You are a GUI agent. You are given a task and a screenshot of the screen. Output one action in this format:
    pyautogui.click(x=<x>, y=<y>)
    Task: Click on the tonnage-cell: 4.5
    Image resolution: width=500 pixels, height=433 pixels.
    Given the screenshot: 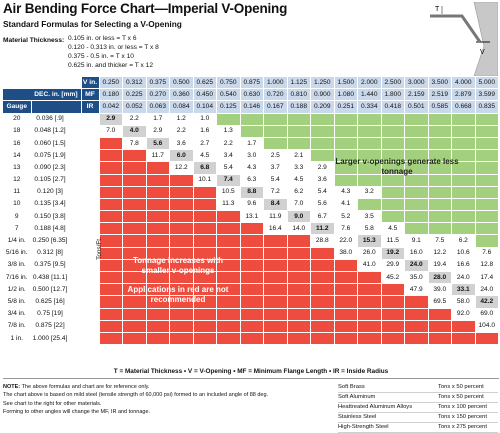 What is the action you would take?
    pyautogui.click(x=205, y=156)
    